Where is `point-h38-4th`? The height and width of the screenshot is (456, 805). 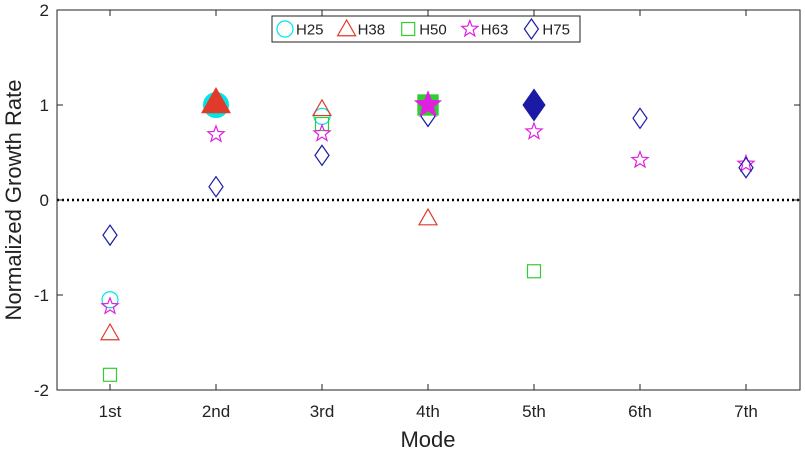 point-h38-4th is located at coordinates (428, 216).